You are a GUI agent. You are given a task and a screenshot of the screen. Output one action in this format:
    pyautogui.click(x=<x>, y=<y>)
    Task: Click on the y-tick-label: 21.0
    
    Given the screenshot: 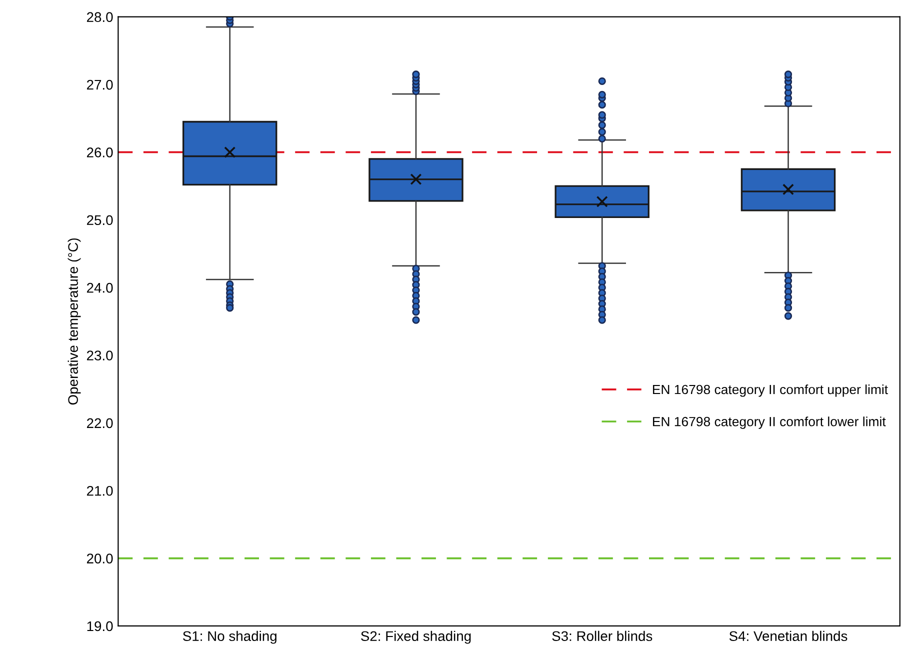 What is the action you would take?
    pyautogui.click(x=99, y=491)
    